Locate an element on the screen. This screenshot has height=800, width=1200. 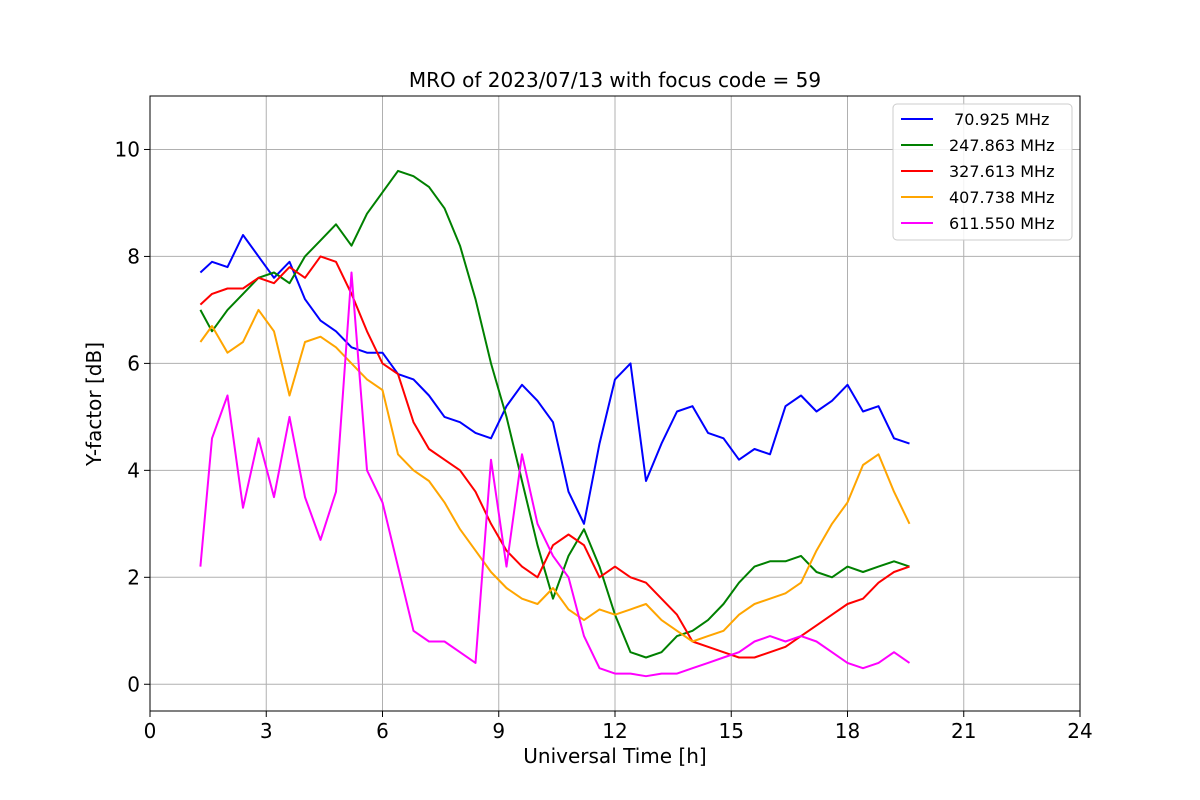
x-tick-label: 21 is located at coordinates (963, 731).